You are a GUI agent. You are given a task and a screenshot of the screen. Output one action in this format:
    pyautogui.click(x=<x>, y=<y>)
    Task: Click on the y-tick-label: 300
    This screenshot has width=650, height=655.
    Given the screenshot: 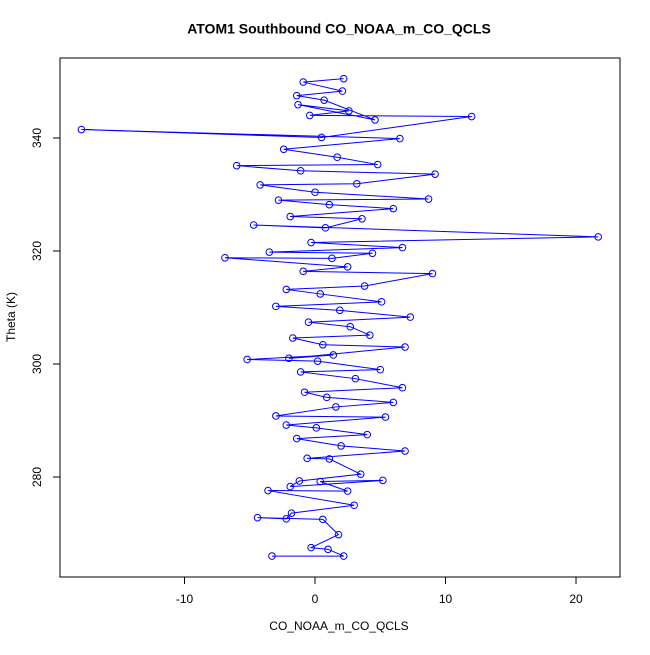 What is the action you would take?
    pyautogui.click(x=37, y=364)
    